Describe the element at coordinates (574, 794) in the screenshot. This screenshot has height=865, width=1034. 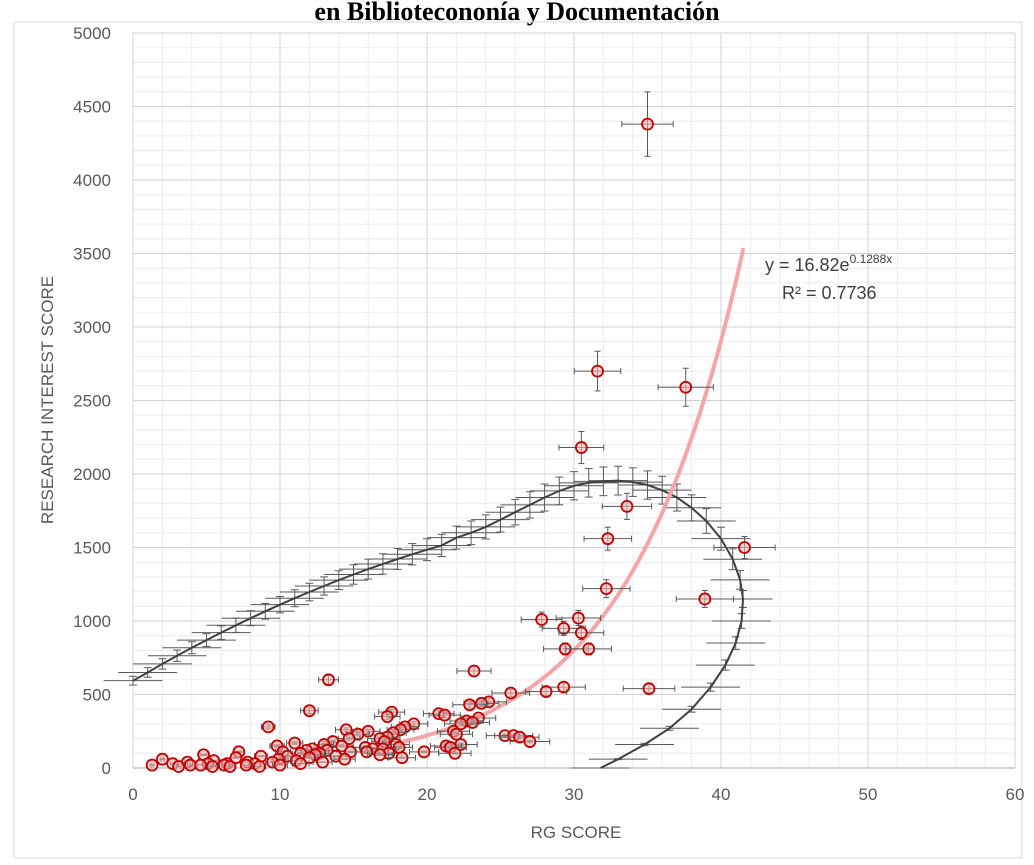
I see `x-tick-label: 30` at that location.